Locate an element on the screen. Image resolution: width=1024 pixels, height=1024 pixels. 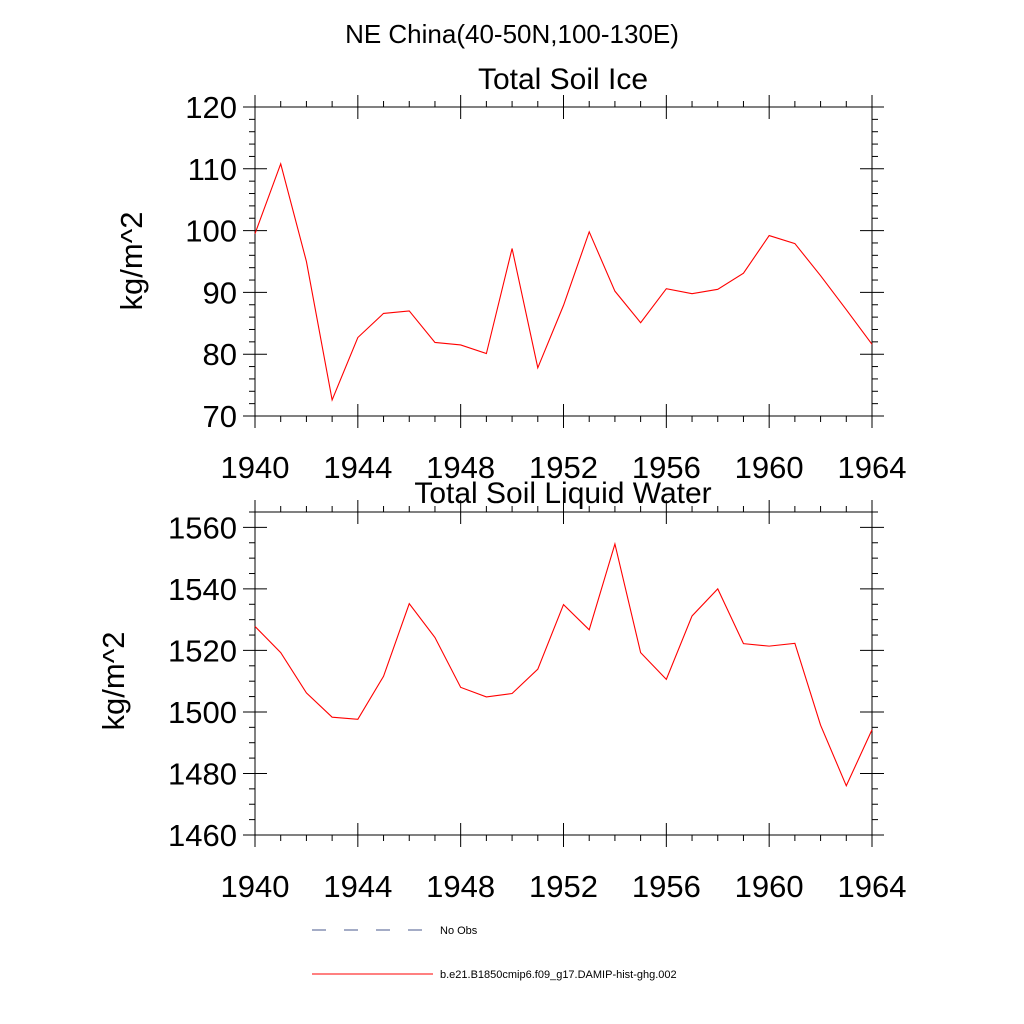
figure-suptitle: NE China(40-50N,100-130E) is located at coordinates (512, 34).